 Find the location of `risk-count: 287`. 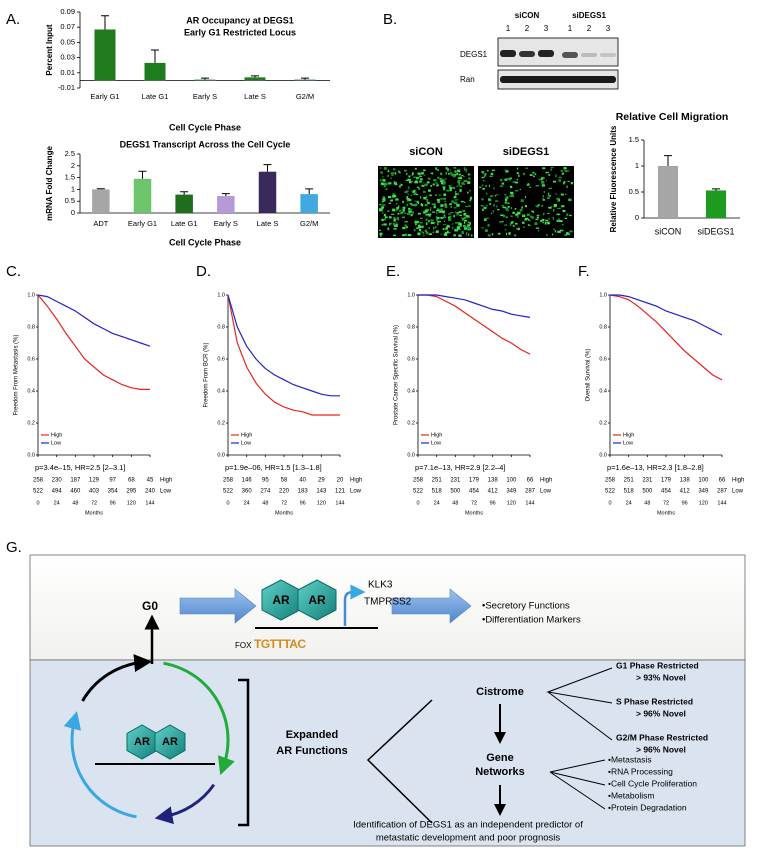

risk-count: 287 is located at coordinates (722, 492).